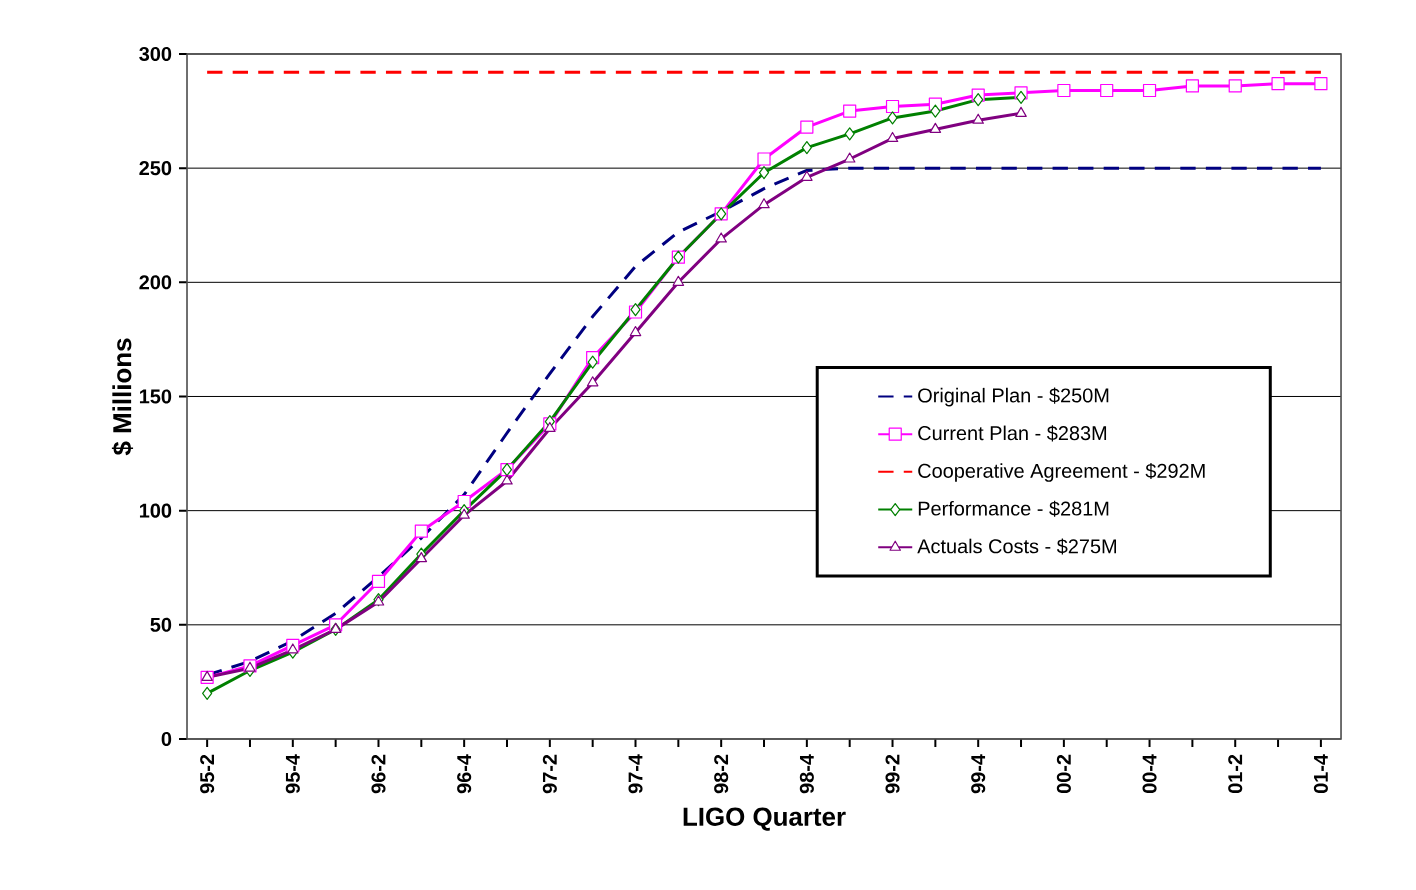  Describe the element at coordinates (122, 397) in the screenshot. I see `y-axis-title: $ Millions` at that location.